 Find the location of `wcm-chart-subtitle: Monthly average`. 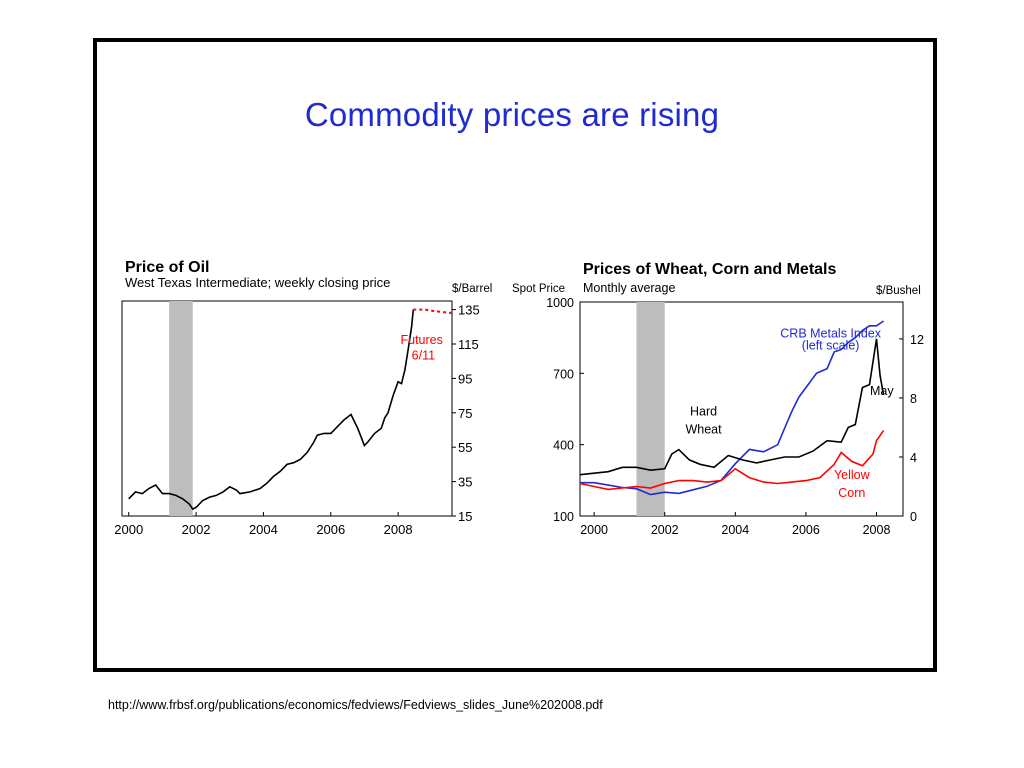

wcm-chart-subtitle: Monthly average is located at coordinates (629, 288).